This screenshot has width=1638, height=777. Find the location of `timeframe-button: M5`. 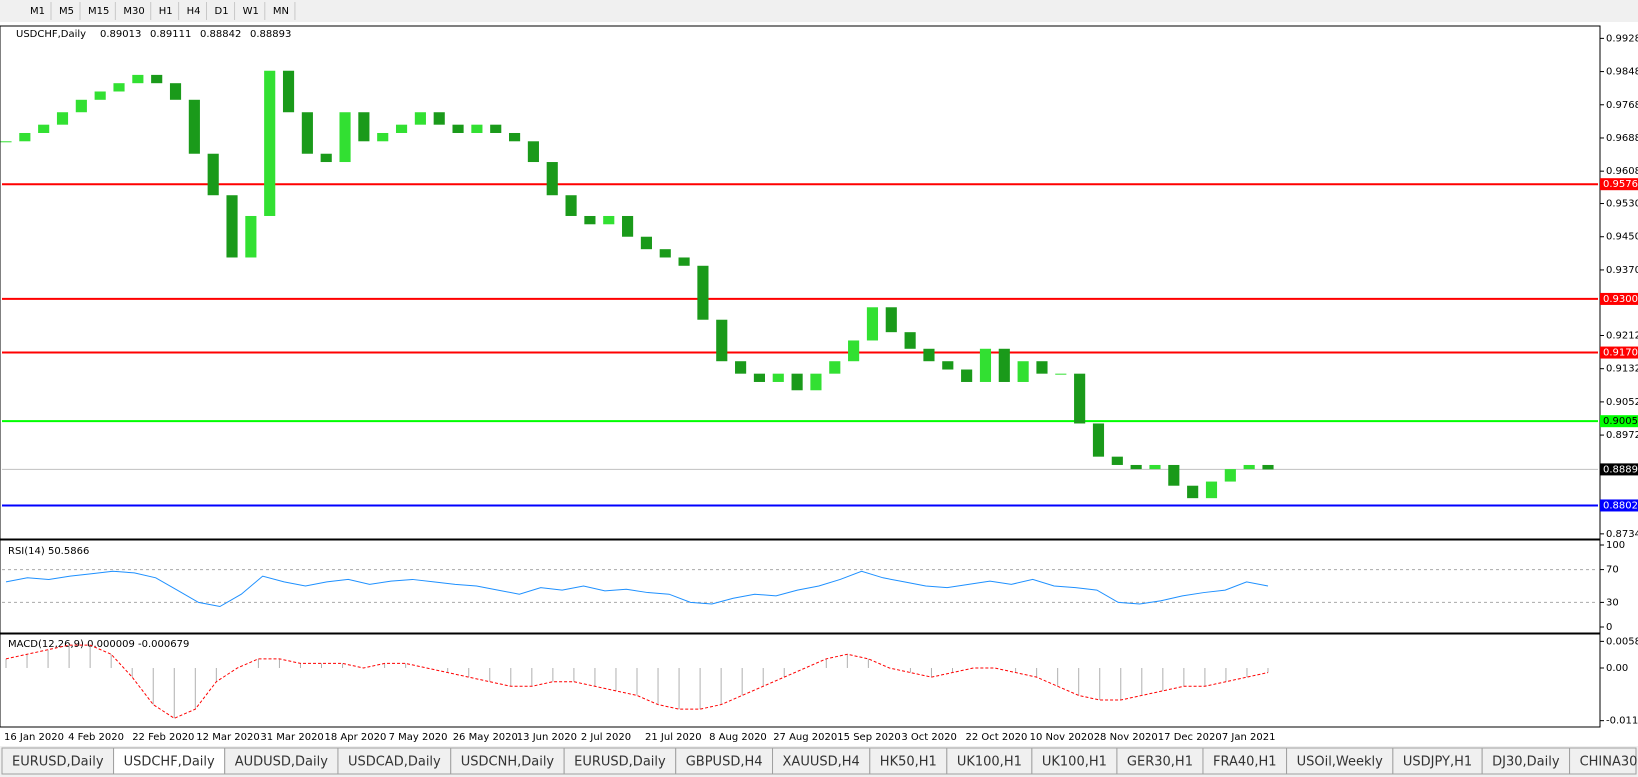

timeframe-button: M5 is located at coordinates (66, 11).